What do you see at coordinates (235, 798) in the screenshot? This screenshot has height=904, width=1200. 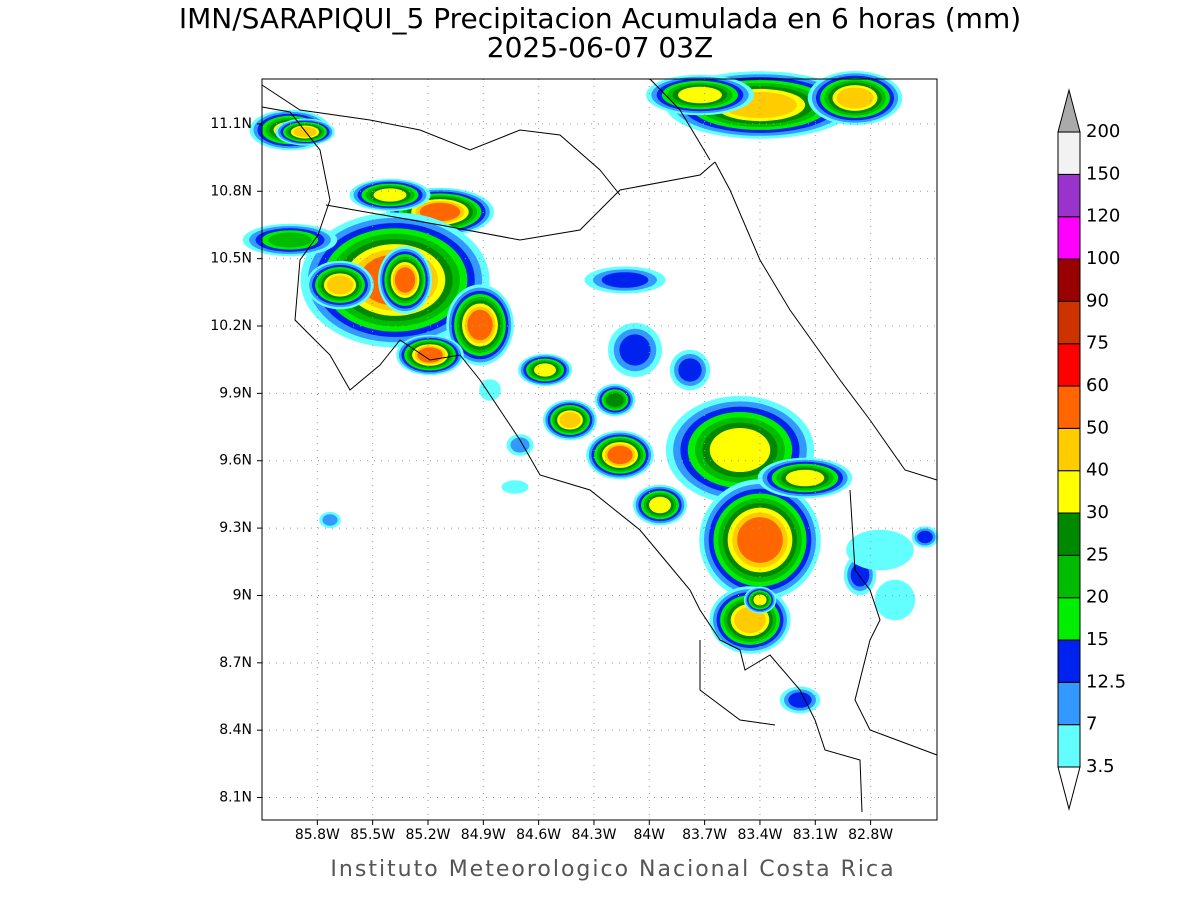 I see `lat-label: 8.1N` at bounding box center [235, 798].